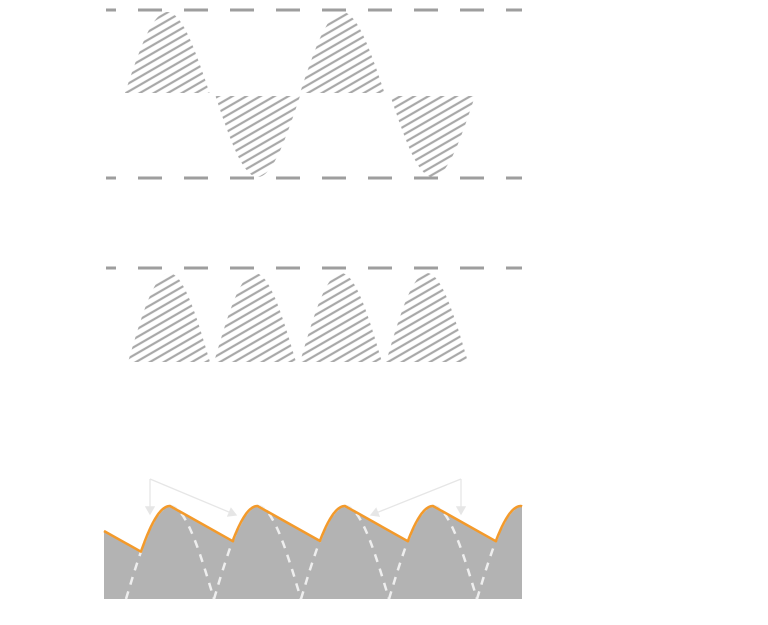 The image size is (768, 625). Describe the element at coordinates (314, 94) in the screenshot. I see `ac-sine-wave-panel` at that location.